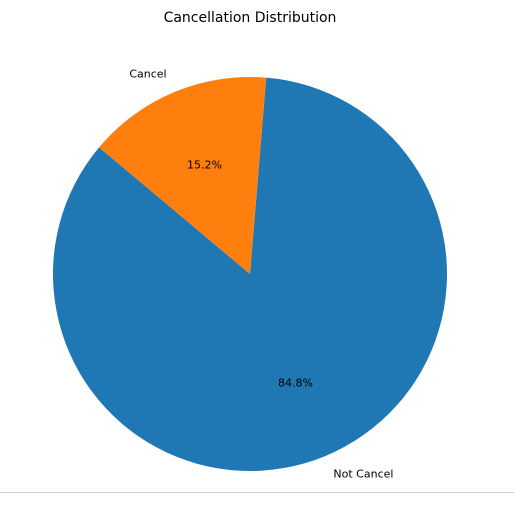 The width and height of the screenshot is (514, 506). I want to click on pie-category-label: Cancel, so click(147, 74).